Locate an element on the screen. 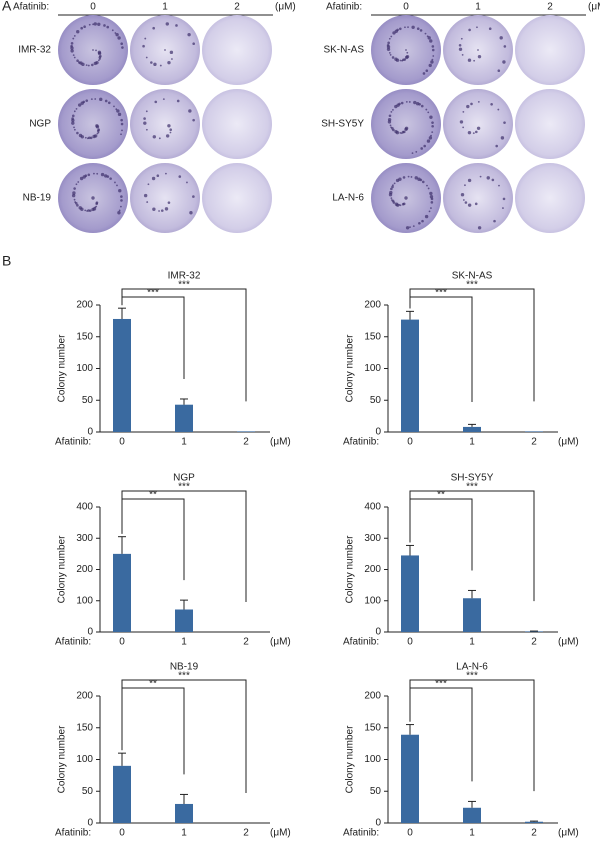  cell-line-label: SH-SY5Y is located at coordinates (342, 124).